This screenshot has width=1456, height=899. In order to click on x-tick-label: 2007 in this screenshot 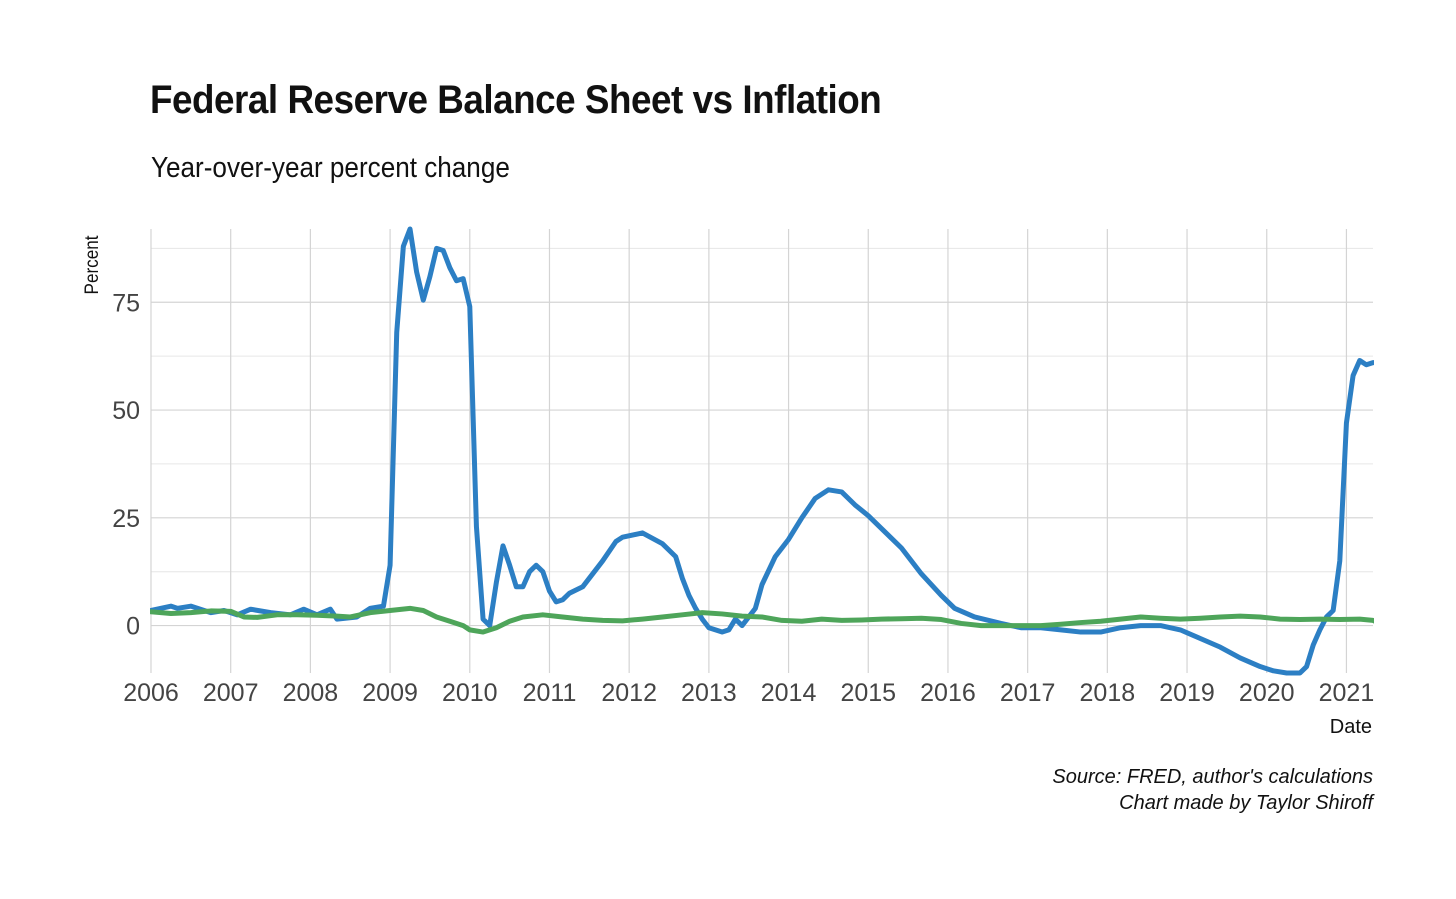, I will do `click(231, 693)`.